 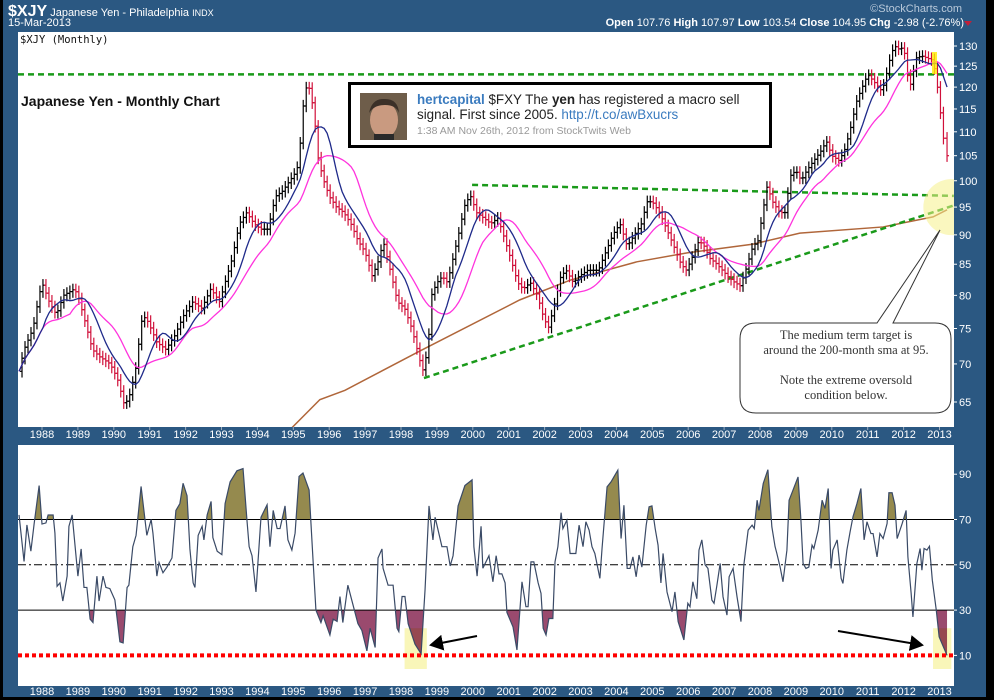 I want to click on header-title: $XJY Japanese Yen - Philadelphia INDX, so click(x=111, y=12).